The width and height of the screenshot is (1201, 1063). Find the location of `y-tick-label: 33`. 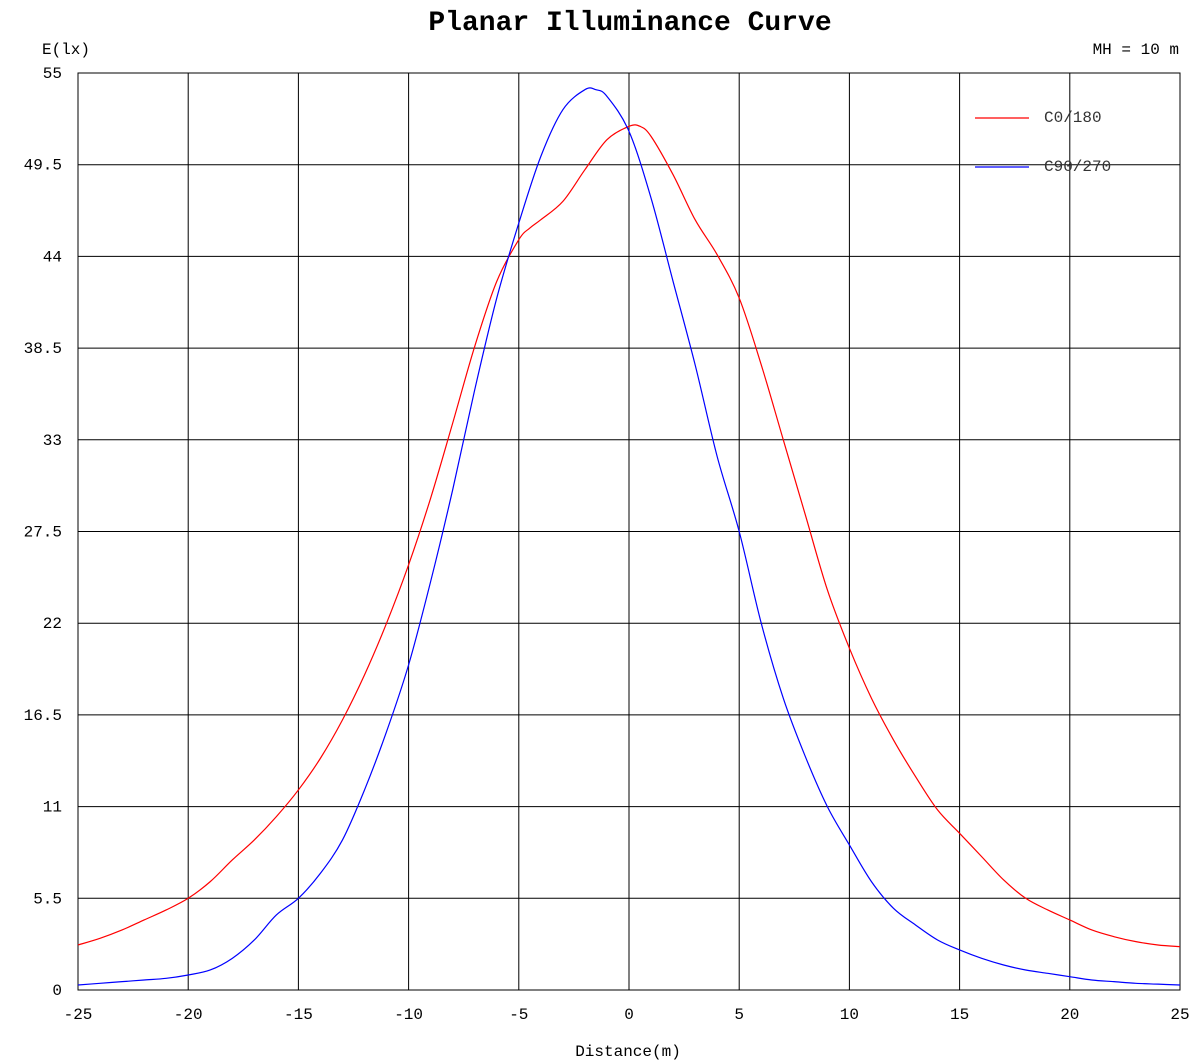

y-tick-label: 33 is located at coordinates (52, 441).